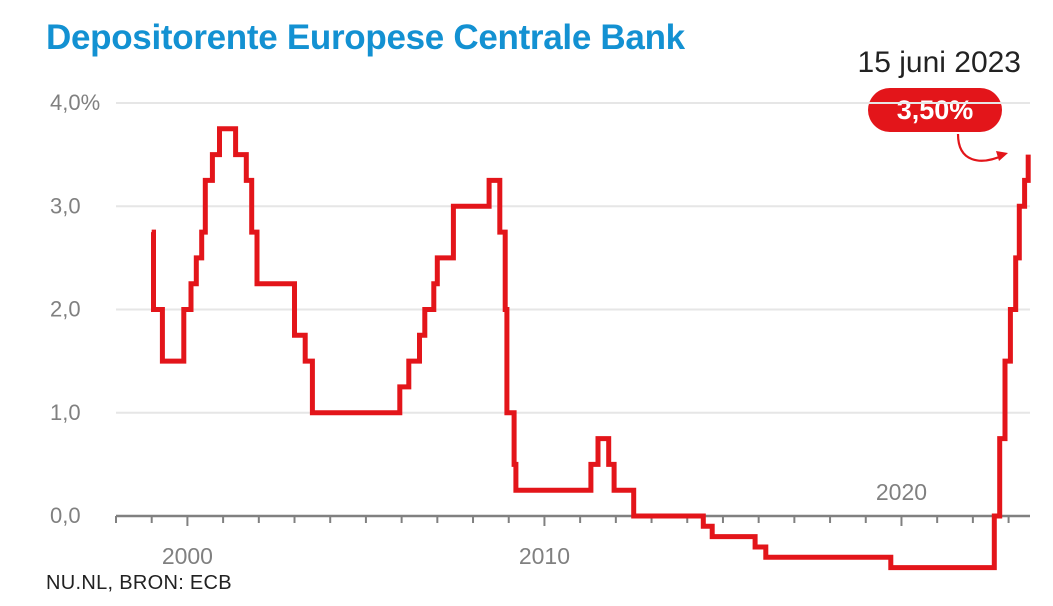 The height and width of the screenshot is (606, 1053). Describe the element at coordinates (187, 556) in the screenshot. I see `x-tick-label: 2000` at that location.